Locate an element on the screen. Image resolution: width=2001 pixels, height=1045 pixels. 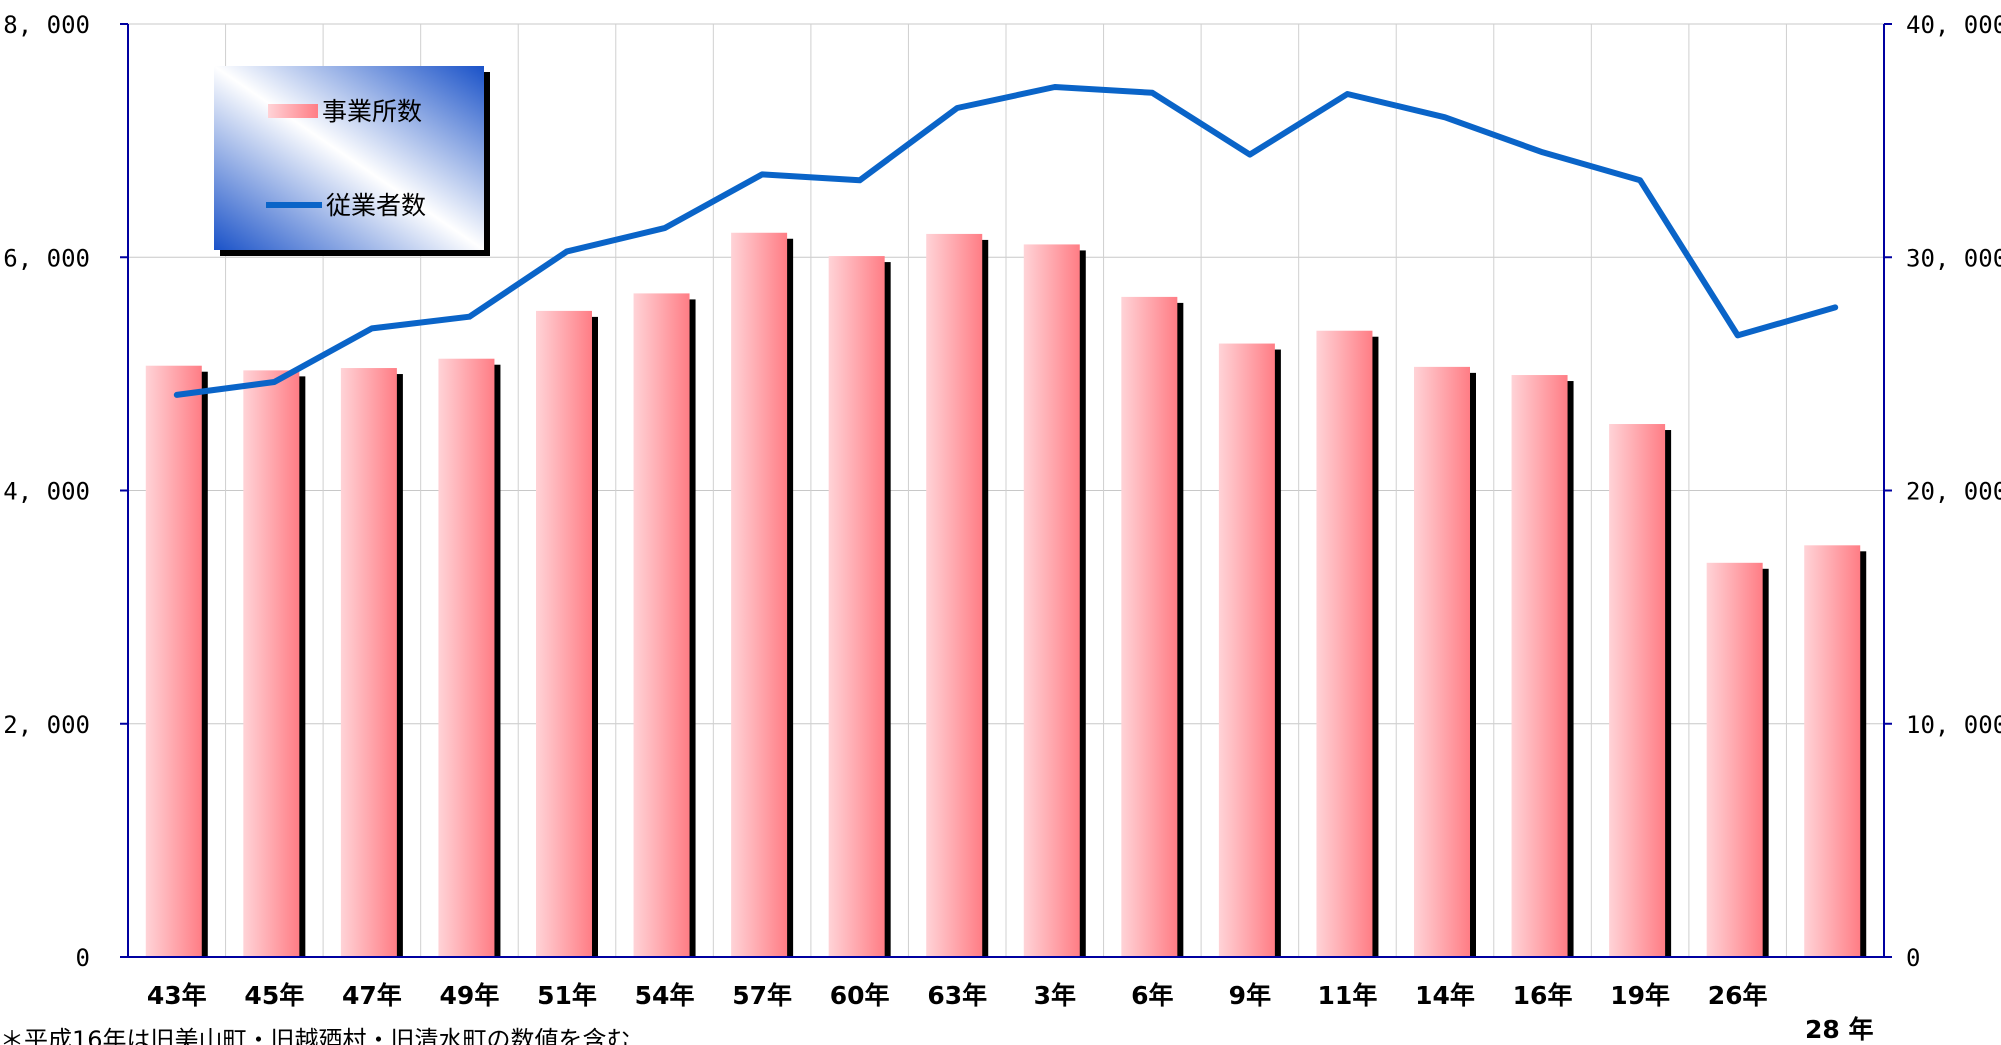
y-right-tick-label: 20, 000 is located at coordinates (1953, 492).